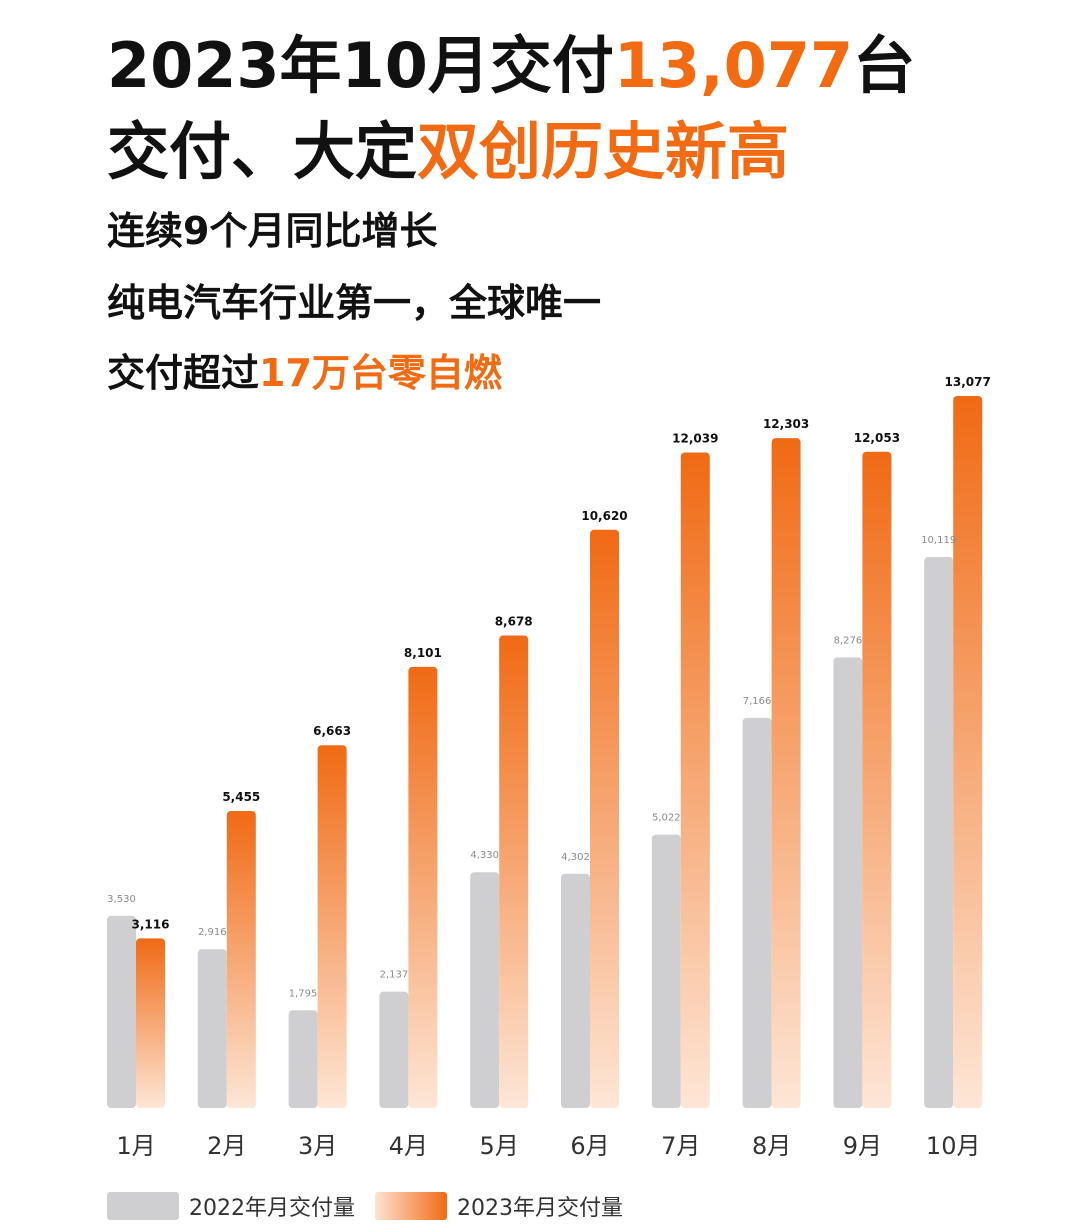 The height and width of the screenshot is (1232, 1080). Describe the element at coordinates (877, 438) in the screenshot. I see `label-2023-9: 12,053` at that location.